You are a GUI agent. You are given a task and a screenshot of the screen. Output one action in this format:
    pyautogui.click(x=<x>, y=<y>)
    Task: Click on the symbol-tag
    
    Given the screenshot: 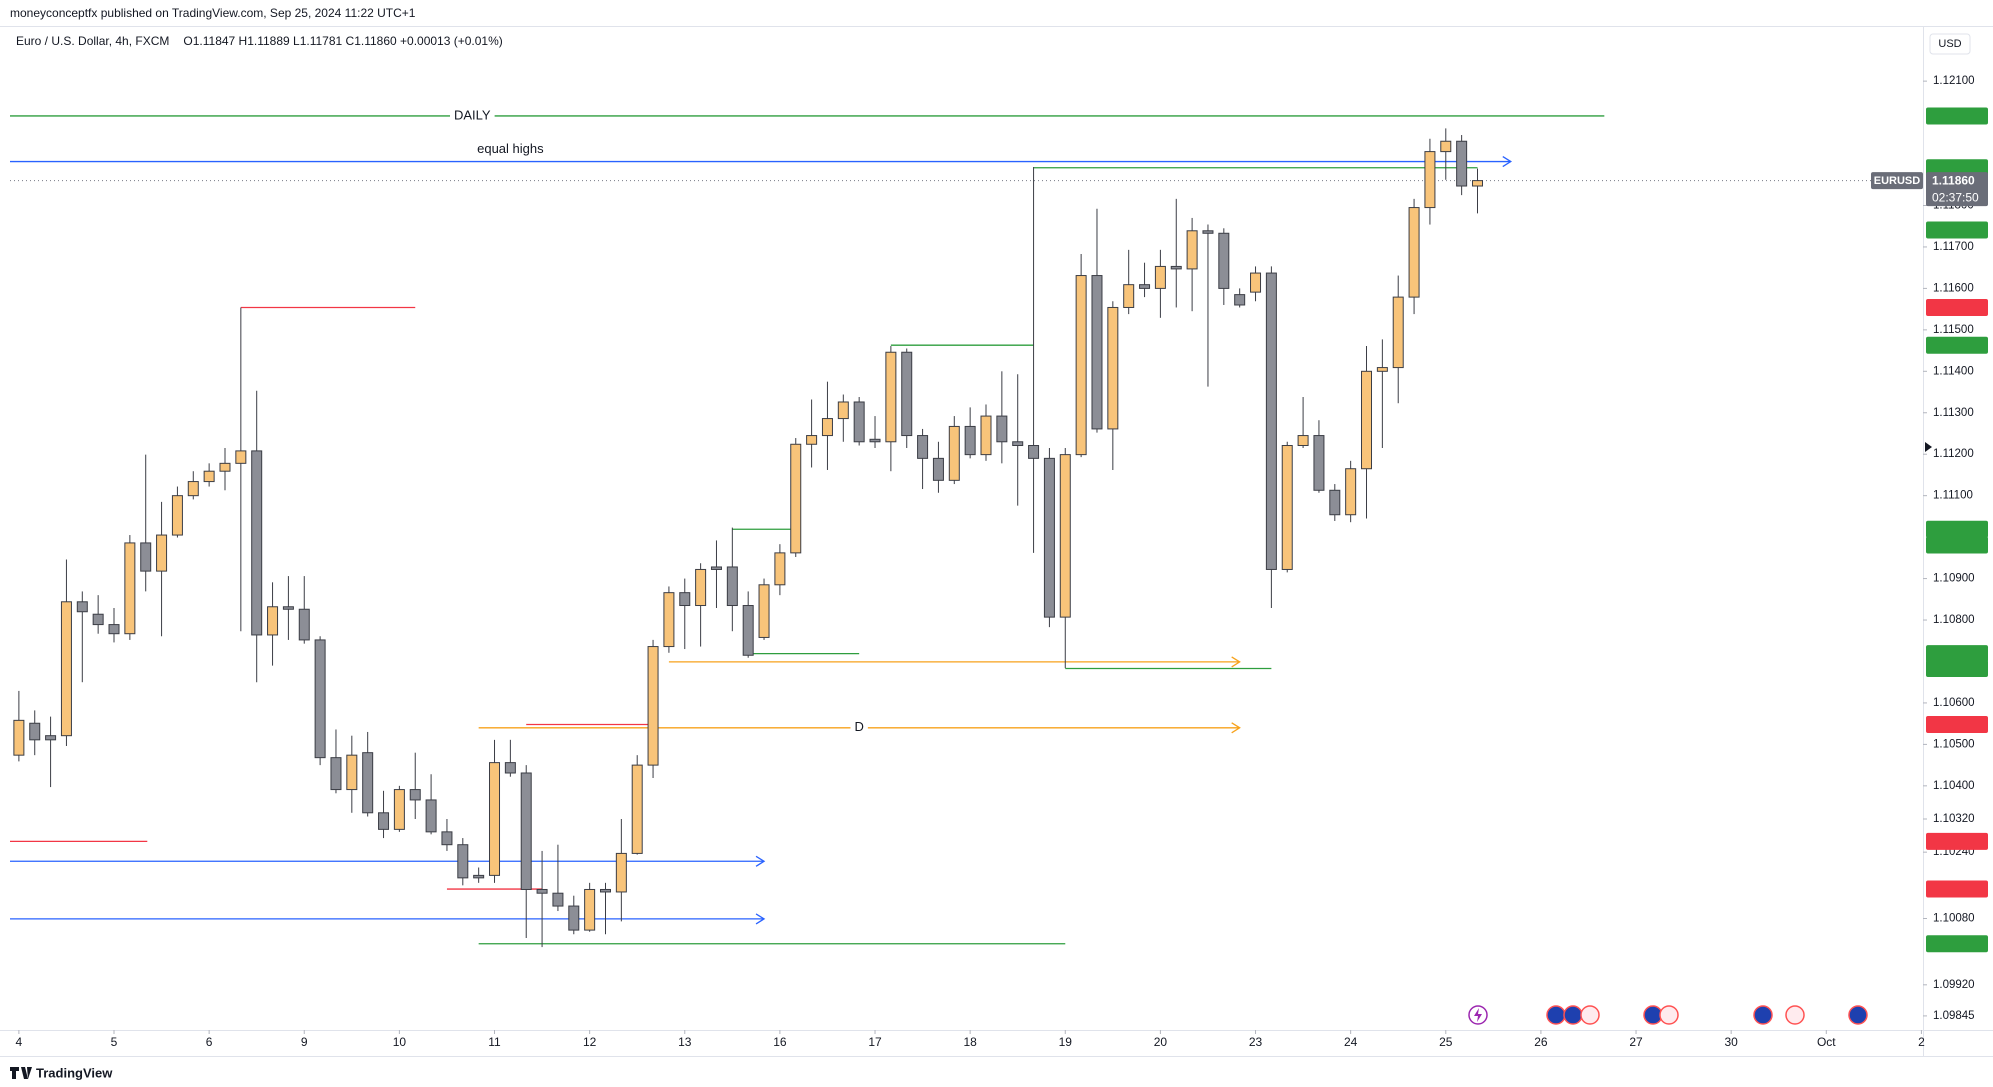 What is the action you would take?
    pyautogui.click(x=1897, y=181)
    